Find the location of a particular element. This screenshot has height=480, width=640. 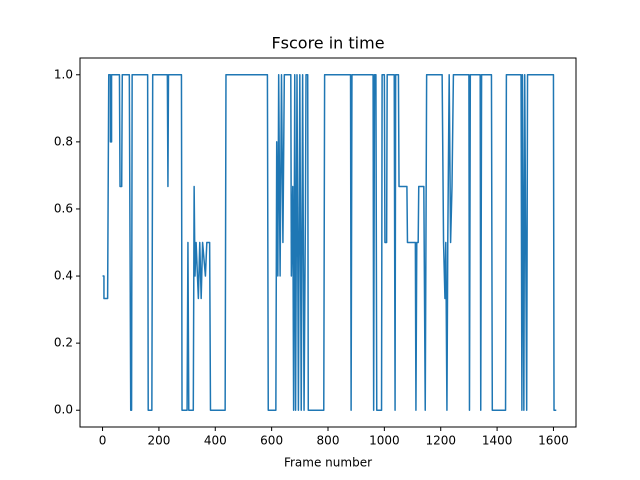

x-tick-label: 400 is located at coordinates (215, 441).